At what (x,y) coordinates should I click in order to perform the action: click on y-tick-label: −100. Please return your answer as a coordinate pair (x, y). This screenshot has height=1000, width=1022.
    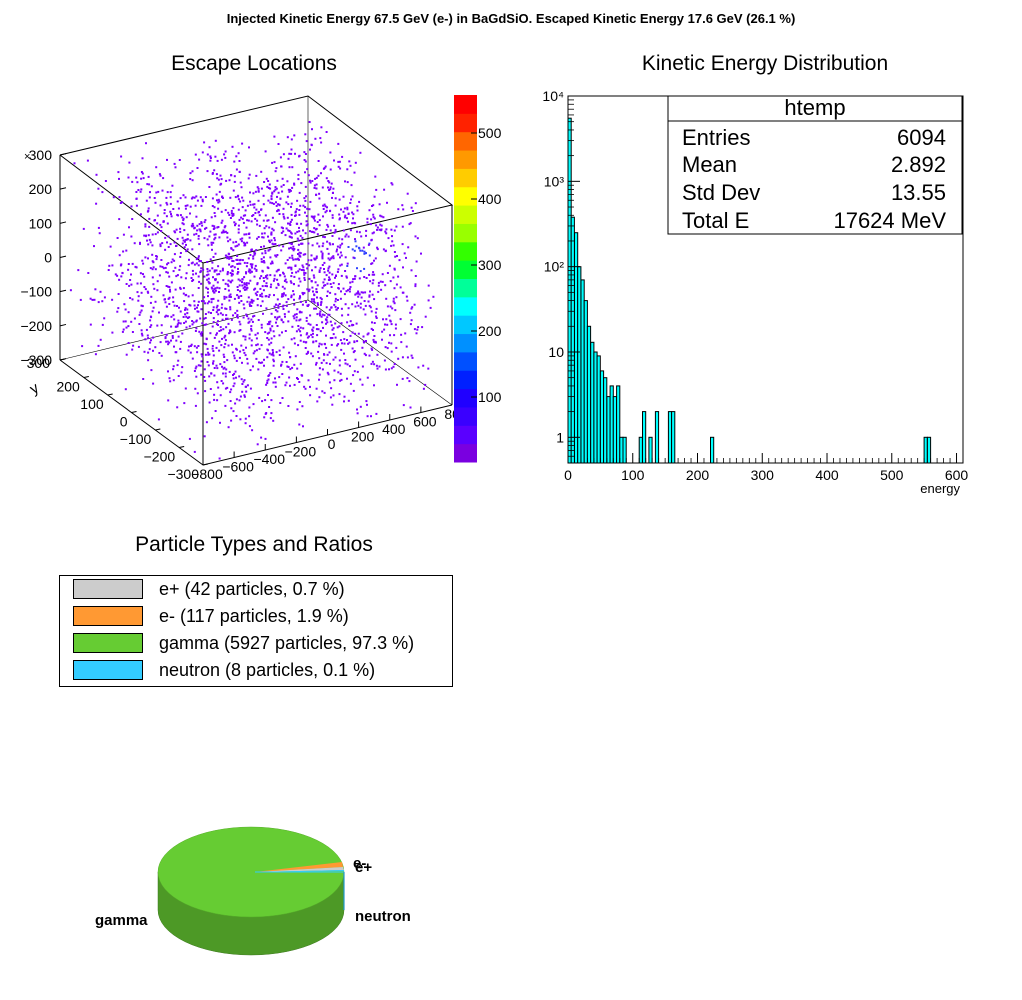
    Looking at the image, I should click on (136, 439).